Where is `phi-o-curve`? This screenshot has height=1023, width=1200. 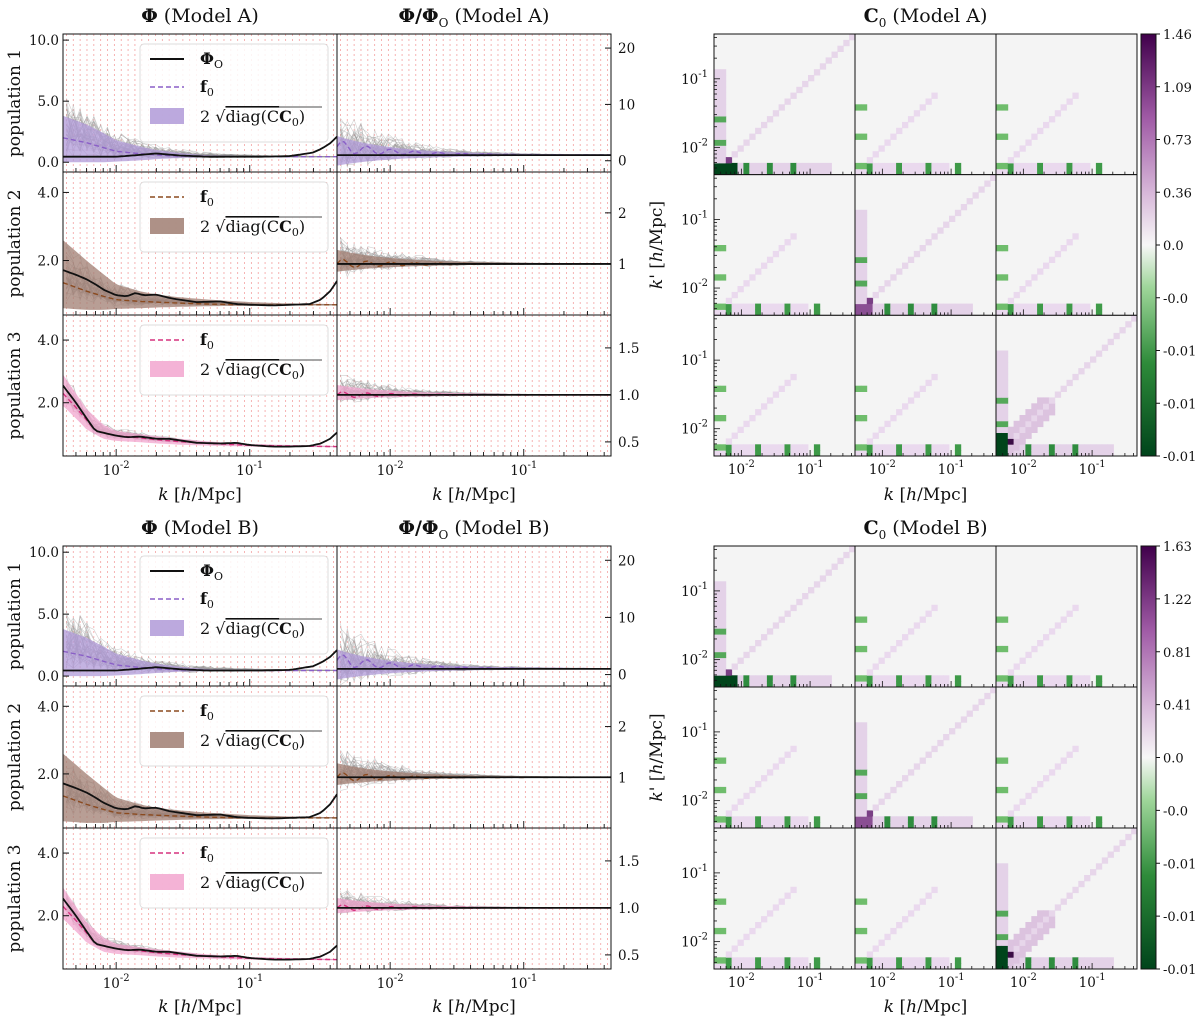 phi-o-curve is located at coordinates (200, 288).